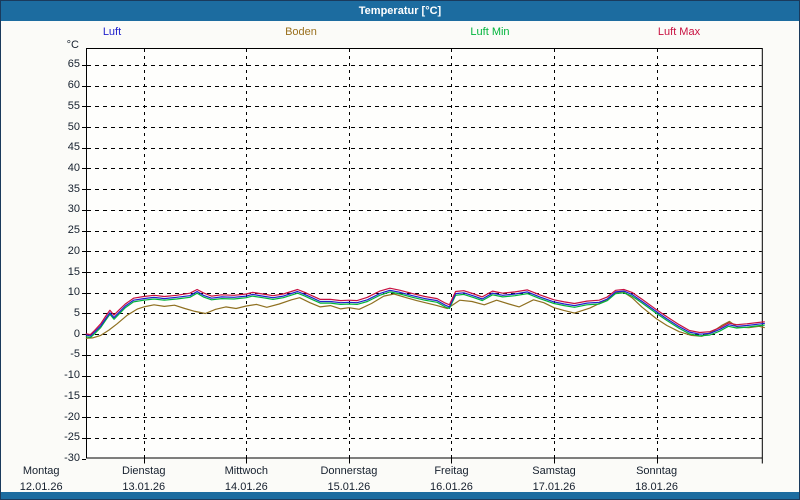  I want to click on x-axis-day-label: Freitag 16.01.26, so click(451, 479).